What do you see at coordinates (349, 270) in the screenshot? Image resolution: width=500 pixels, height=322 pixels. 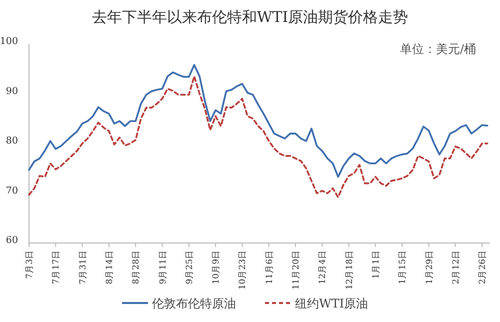 I see `x-tick-label: 12月18日` at bounding box center [349, 270].